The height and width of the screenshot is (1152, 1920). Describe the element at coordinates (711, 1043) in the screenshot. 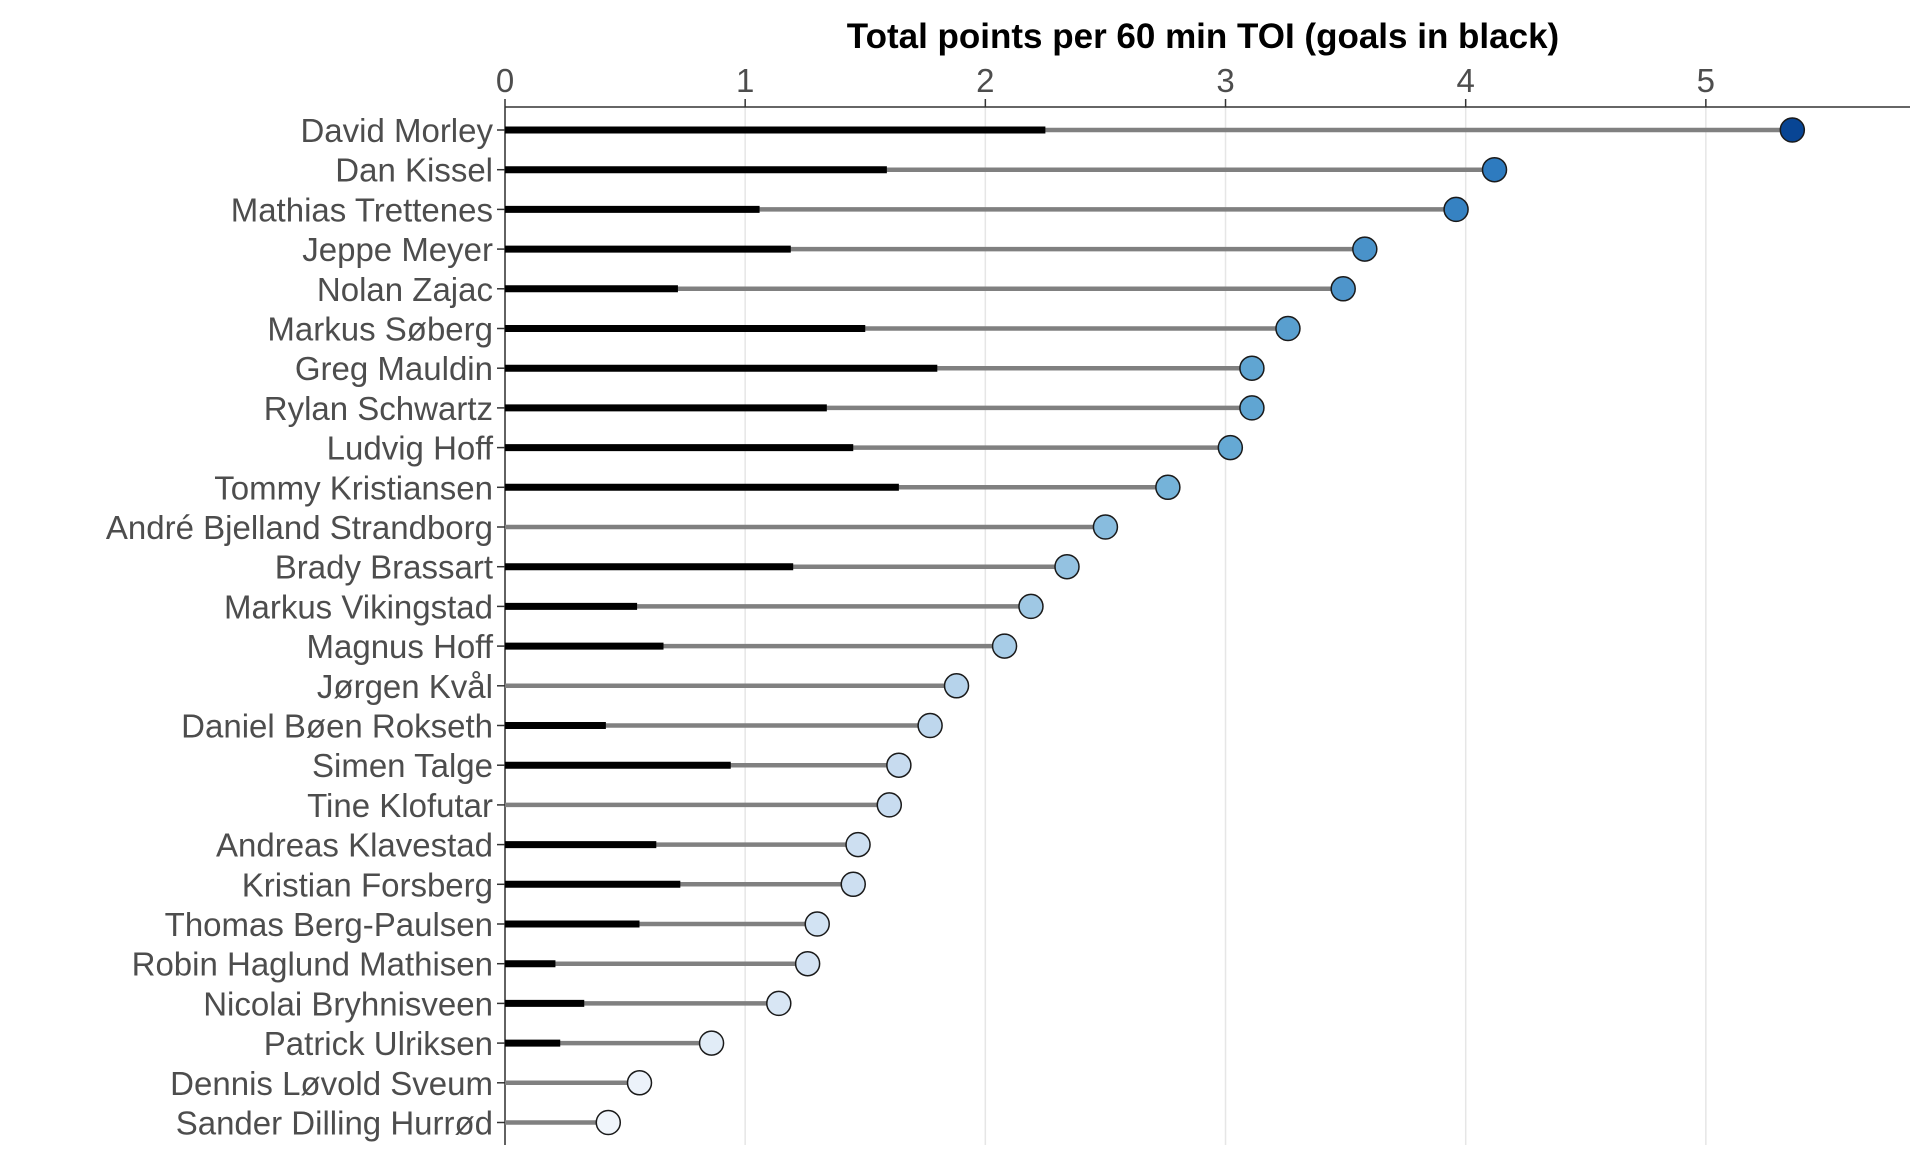

I see `point-patrick-ulriksen` at that location.